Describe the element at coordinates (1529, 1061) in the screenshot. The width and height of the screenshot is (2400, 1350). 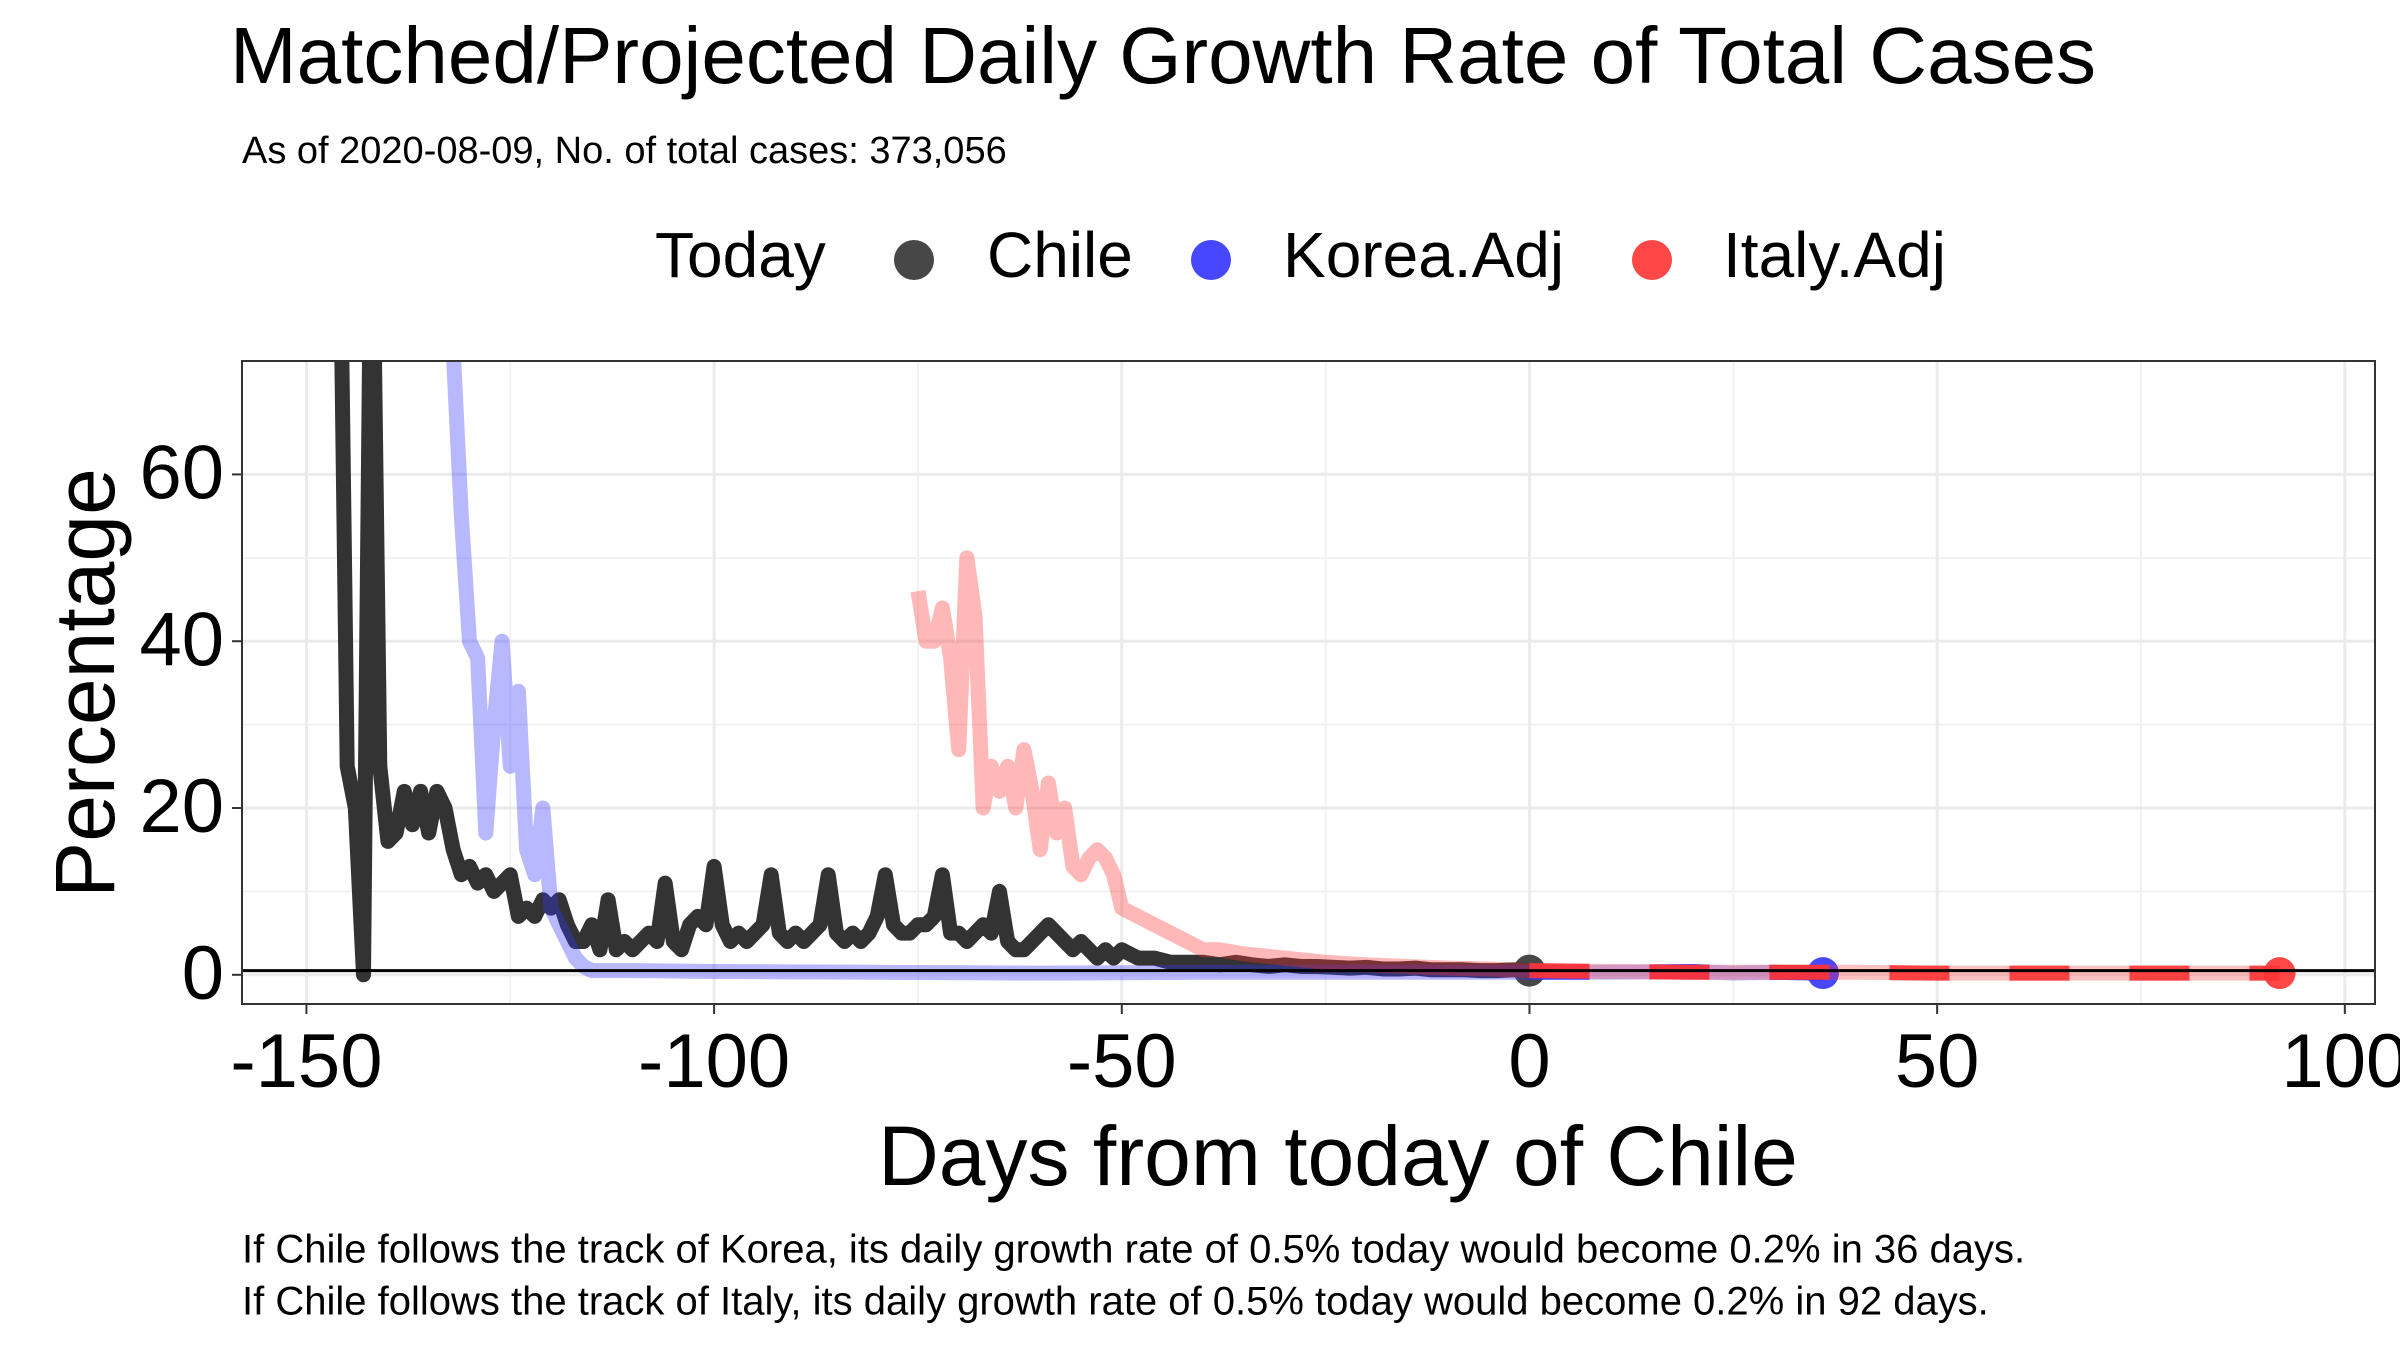
I see `x-tick-label: 0` at that location.